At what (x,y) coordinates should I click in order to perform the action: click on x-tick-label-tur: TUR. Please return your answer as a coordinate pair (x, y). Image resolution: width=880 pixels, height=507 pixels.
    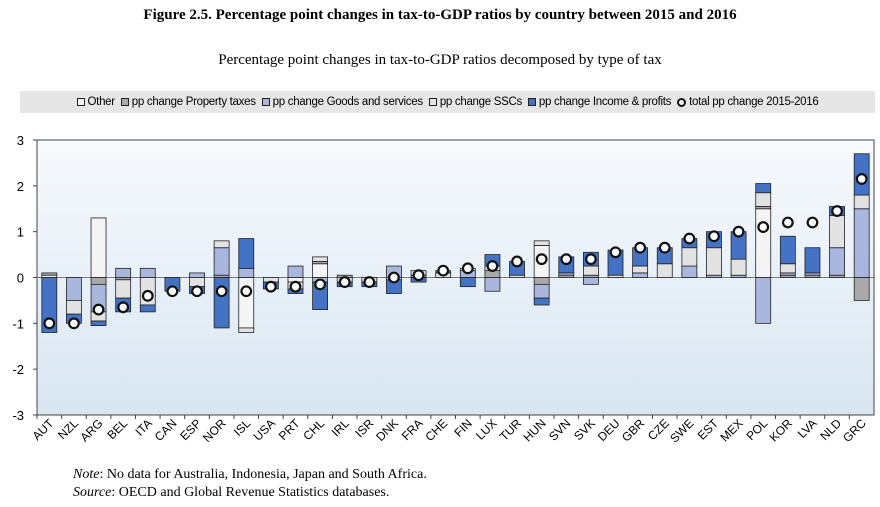
    Looking at the image, I should click on (511, 430).